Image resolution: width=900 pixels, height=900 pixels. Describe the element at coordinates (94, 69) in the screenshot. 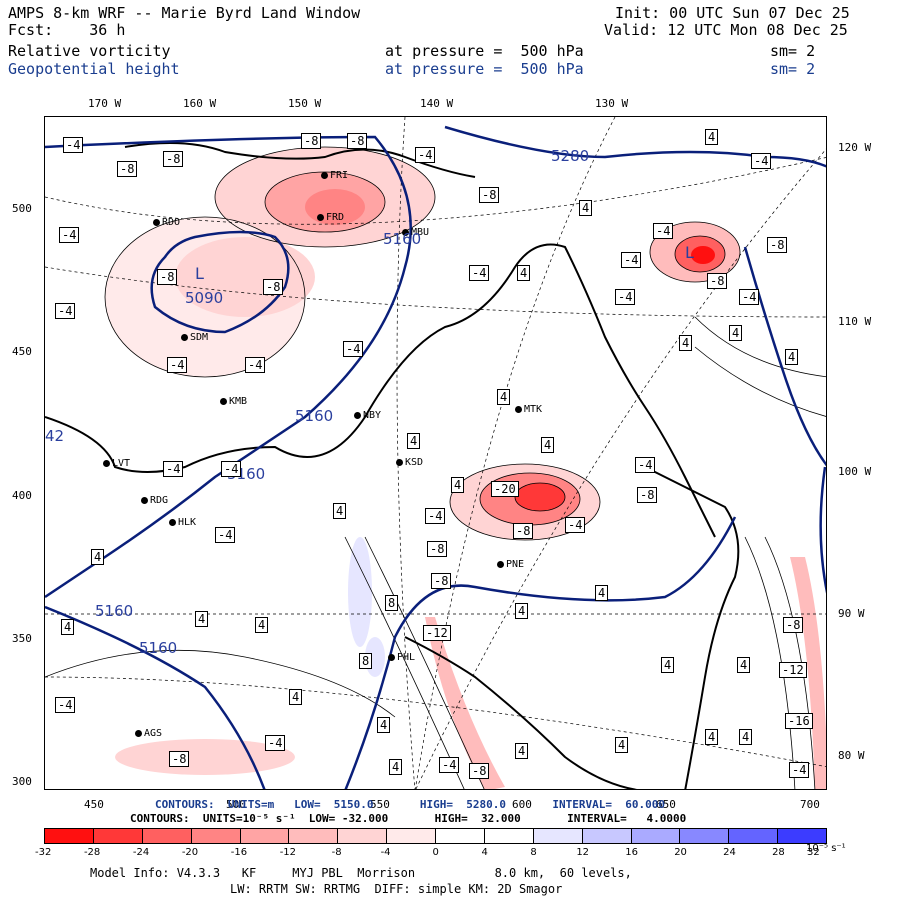

I see `field2-name: Geopotential height` at that location.